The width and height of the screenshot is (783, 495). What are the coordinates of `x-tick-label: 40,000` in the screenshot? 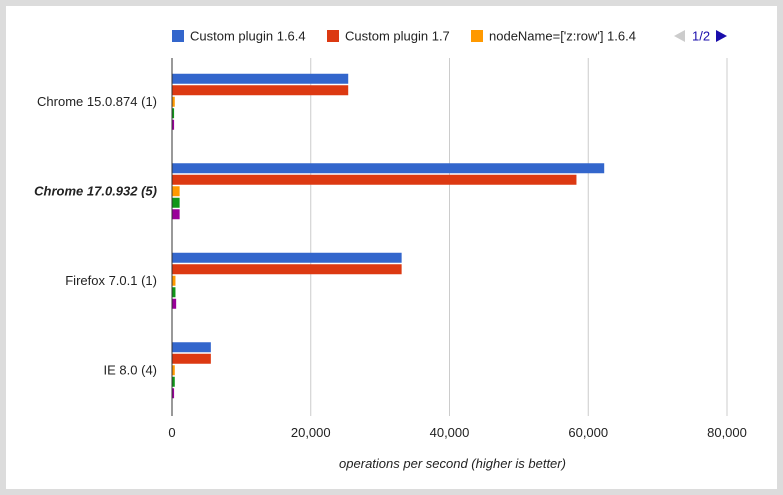 It's located at (450, 432).